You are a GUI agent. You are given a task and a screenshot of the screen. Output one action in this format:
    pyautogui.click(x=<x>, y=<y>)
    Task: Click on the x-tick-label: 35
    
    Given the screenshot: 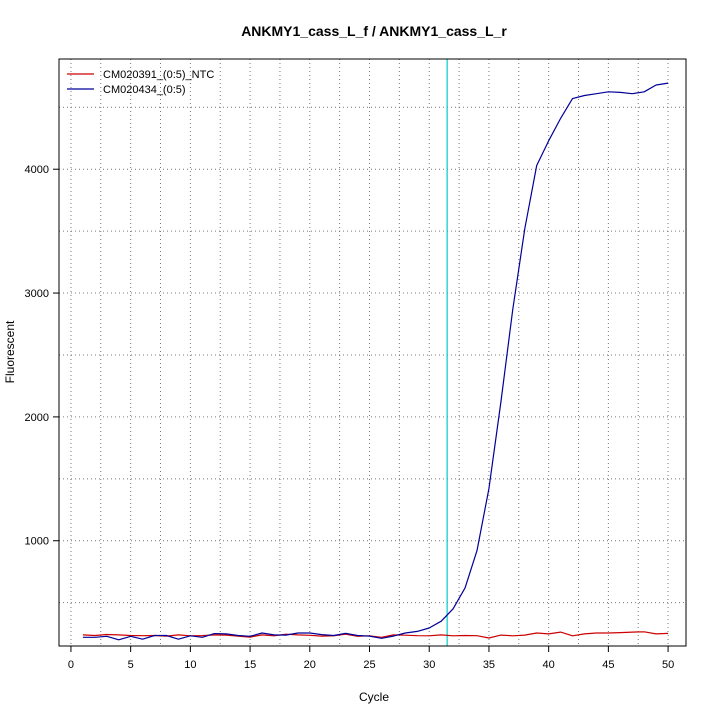 What is the action you would take?
    pyautogui.click(x=489, y=665)
    